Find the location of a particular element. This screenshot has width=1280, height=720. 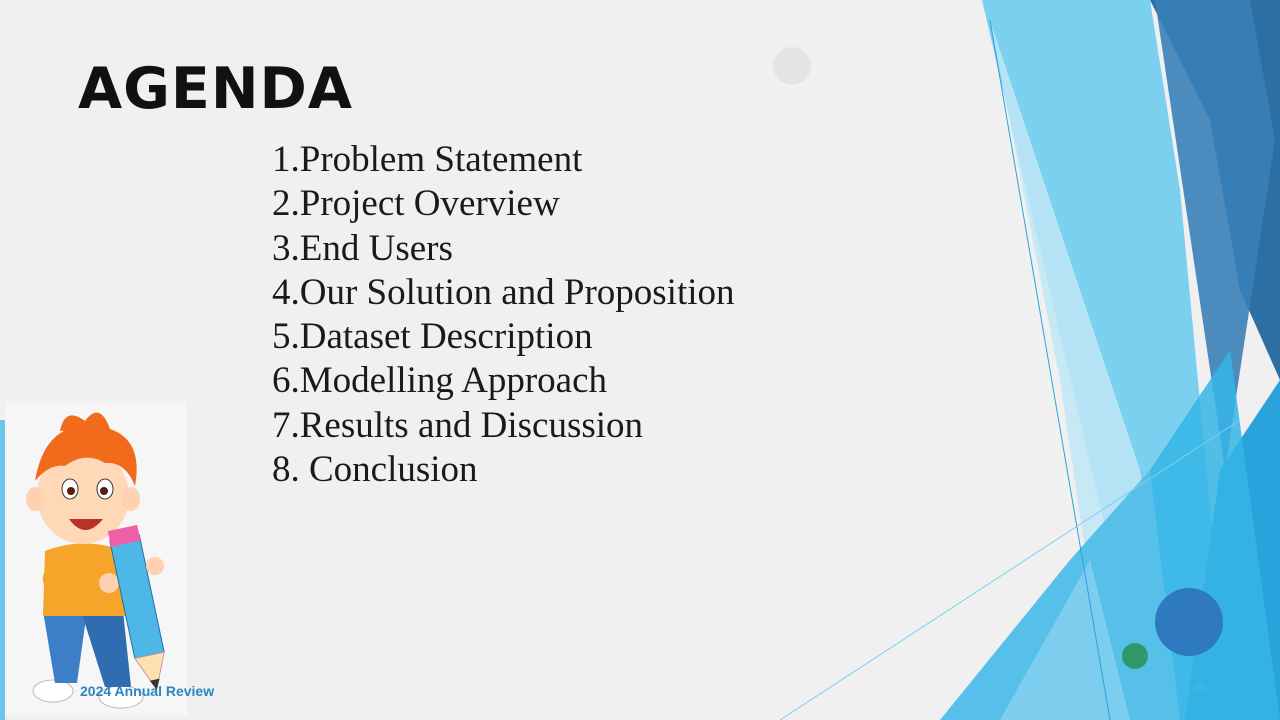

left-accent-bar is located at coordinates (2, 570).